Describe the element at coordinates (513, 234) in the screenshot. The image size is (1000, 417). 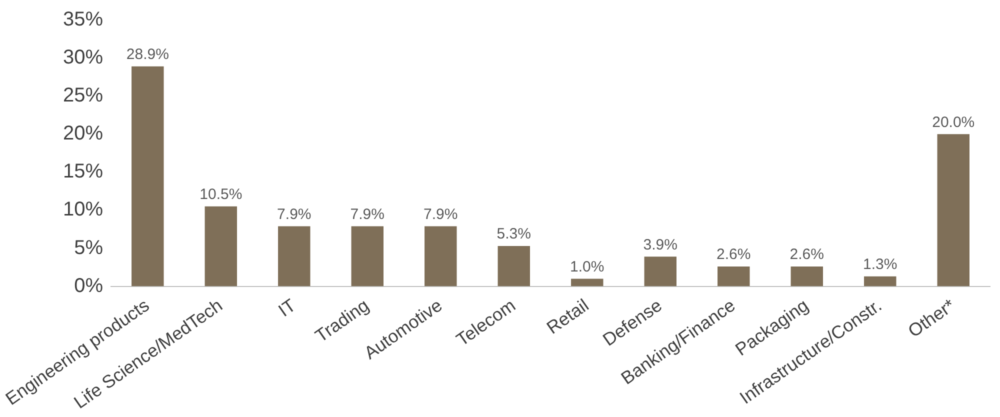
I see `data-label: 5.3%` at that location.